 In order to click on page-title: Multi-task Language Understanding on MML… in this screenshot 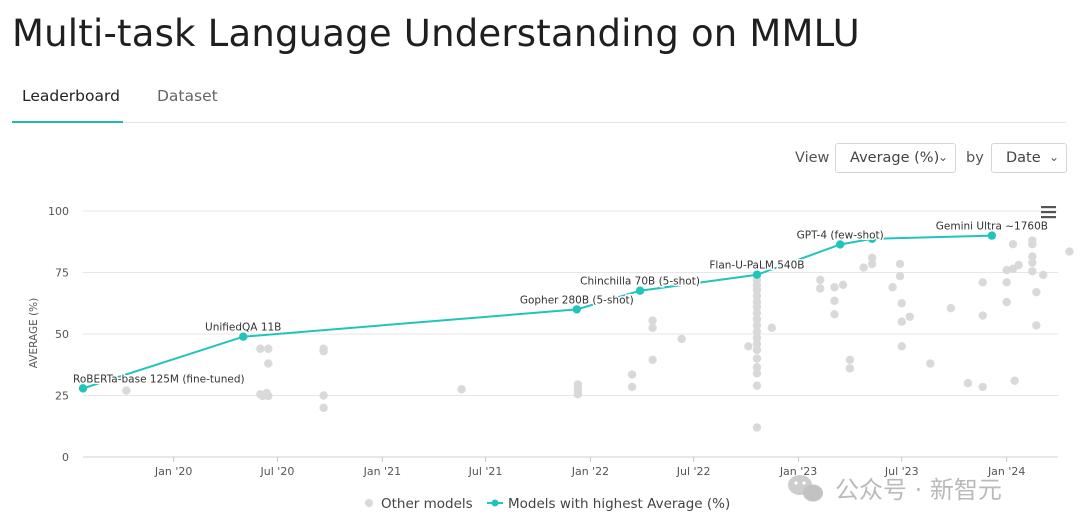, I will do `click(436, 33)`.